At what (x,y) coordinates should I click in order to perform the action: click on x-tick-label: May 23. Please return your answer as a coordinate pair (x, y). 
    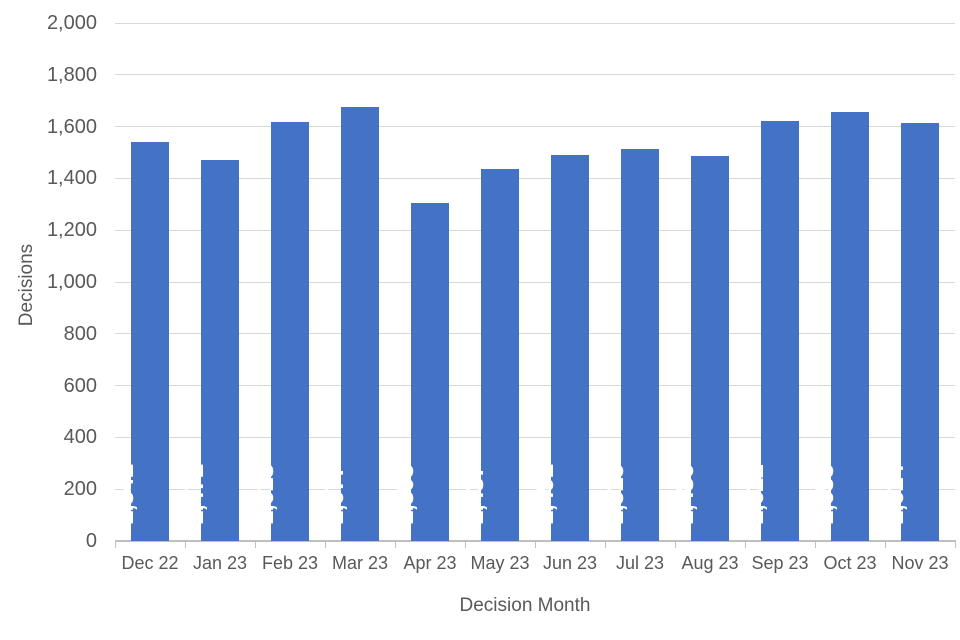
    Looking at the image, I should click on (500, 563).